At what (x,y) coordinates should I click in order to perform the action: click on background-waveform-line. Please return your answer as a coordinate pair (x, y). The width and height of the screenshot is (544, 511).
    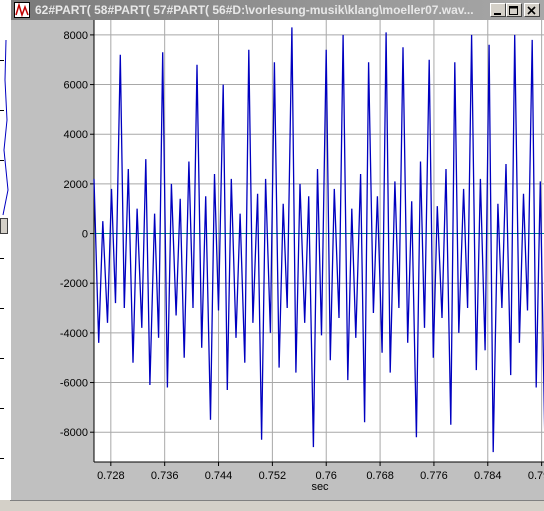
    Looking at the image, I should click on (5, 127).